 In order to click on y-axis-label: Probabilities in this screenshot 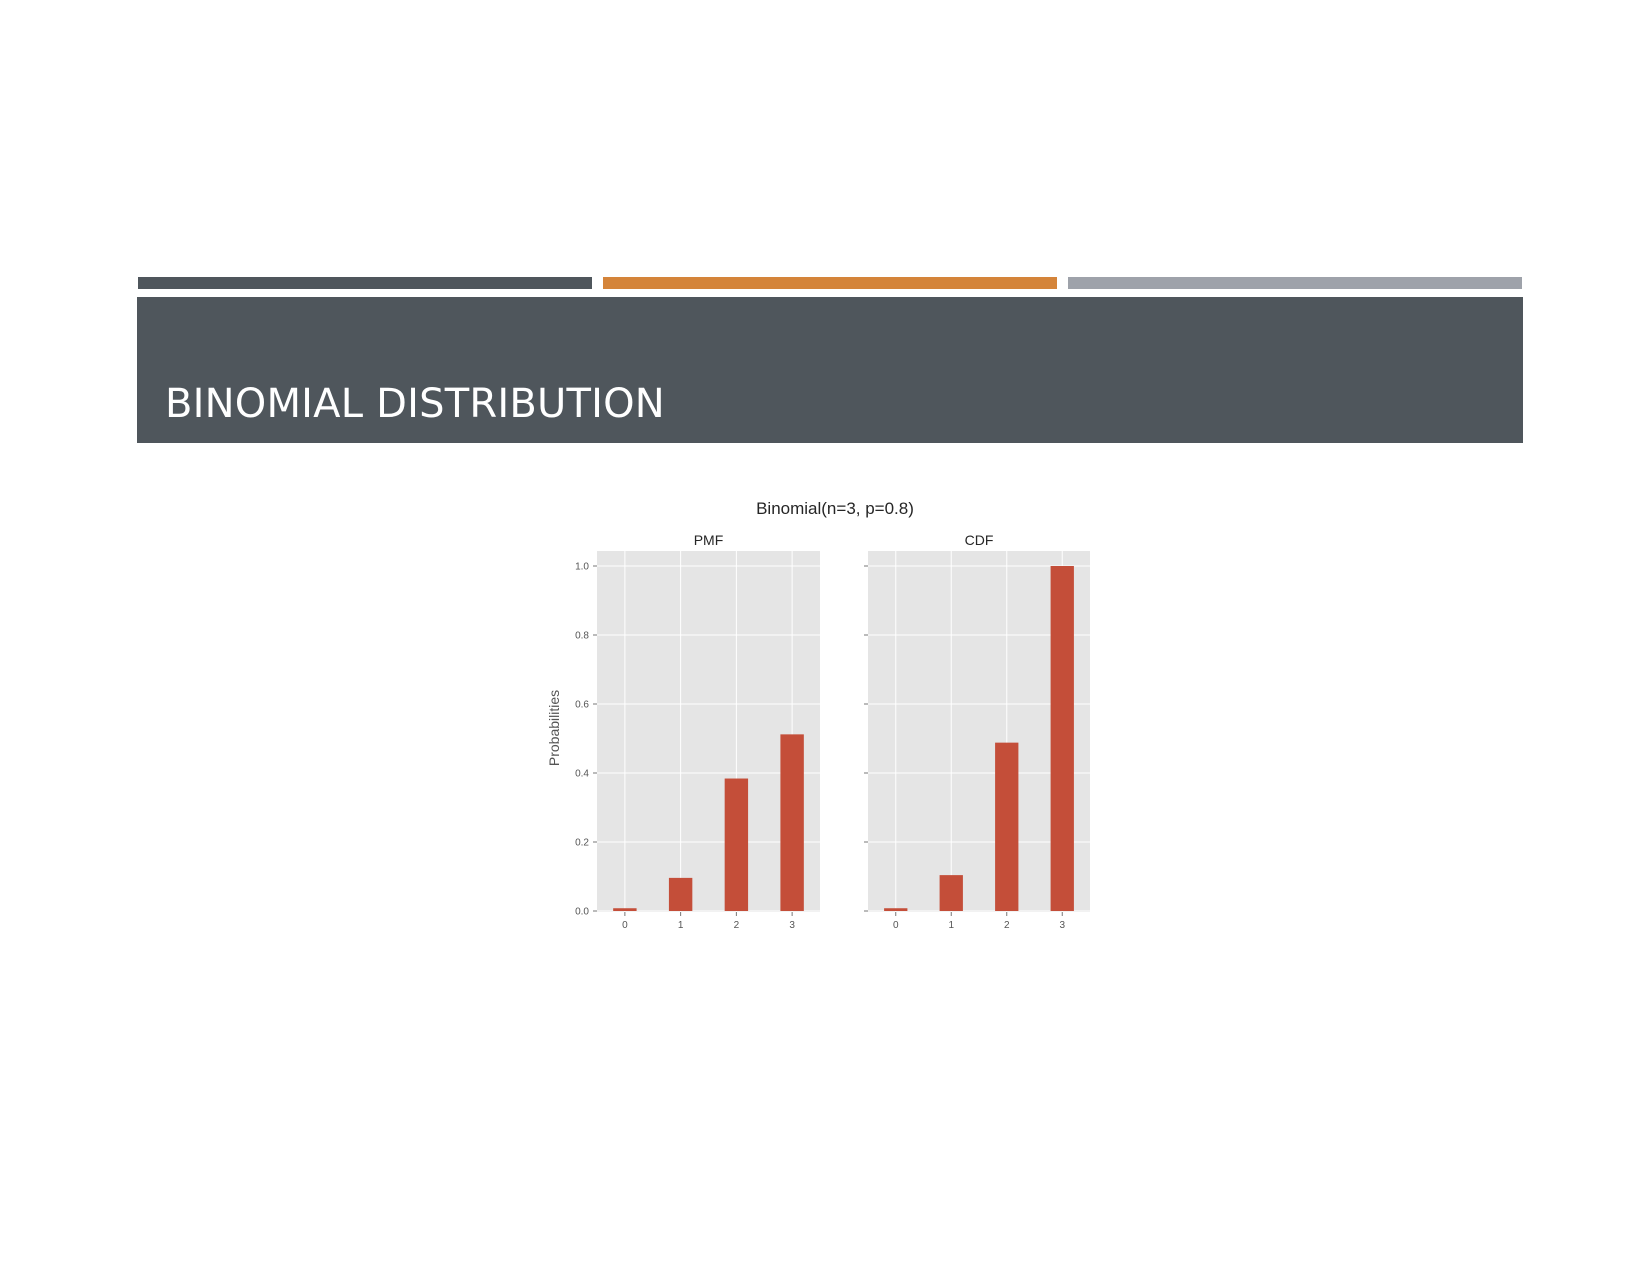, I will do `click(554, 728)`.